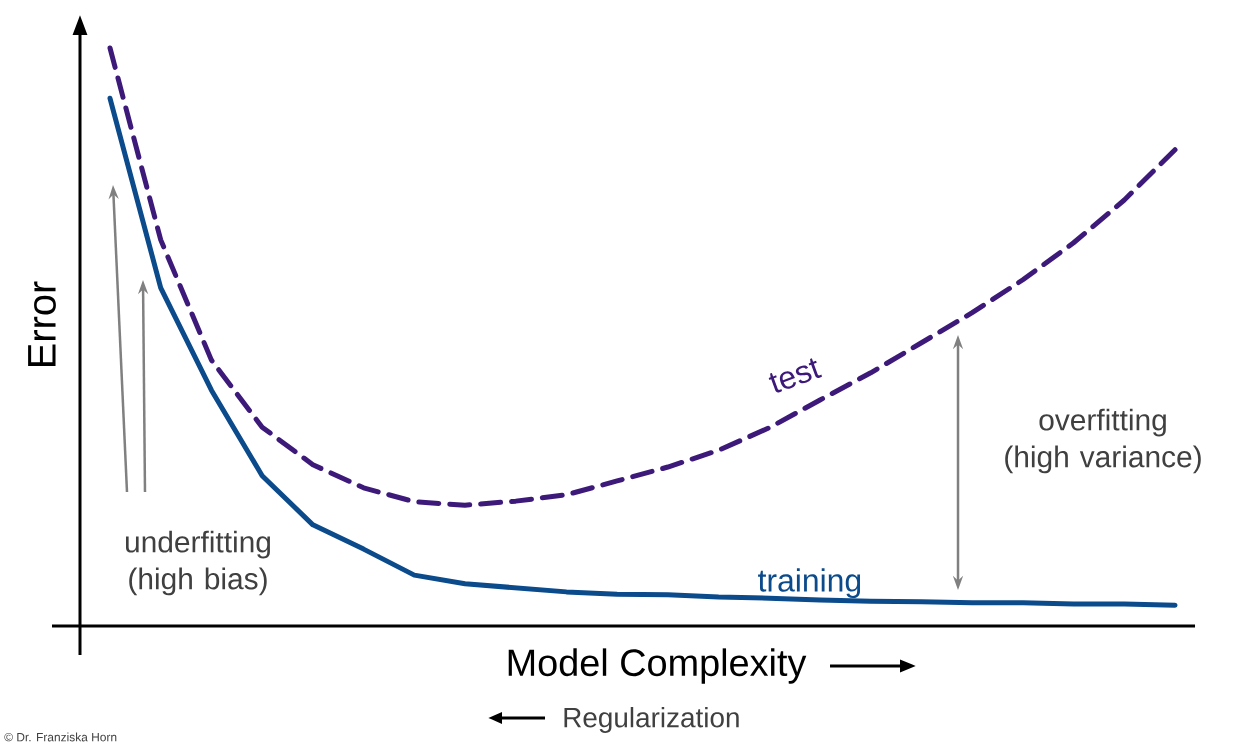 This screenshot has width=1260, height=746. What do you see at coordinates (795, 375) in the screenshot?
I see `text: test` at bounding box center [795, 375].